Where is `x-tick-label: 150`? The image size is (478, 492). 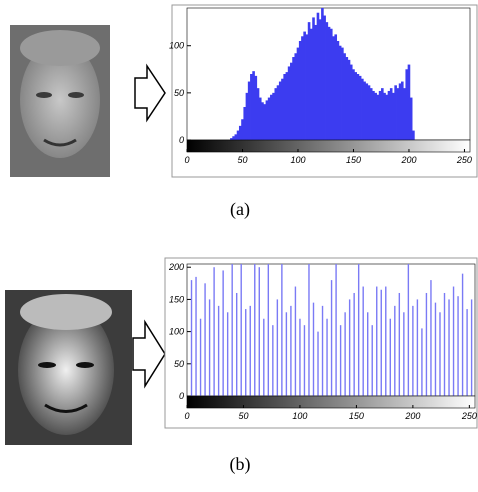
x-tick-label: 150 is located at coordinates (353, 160).